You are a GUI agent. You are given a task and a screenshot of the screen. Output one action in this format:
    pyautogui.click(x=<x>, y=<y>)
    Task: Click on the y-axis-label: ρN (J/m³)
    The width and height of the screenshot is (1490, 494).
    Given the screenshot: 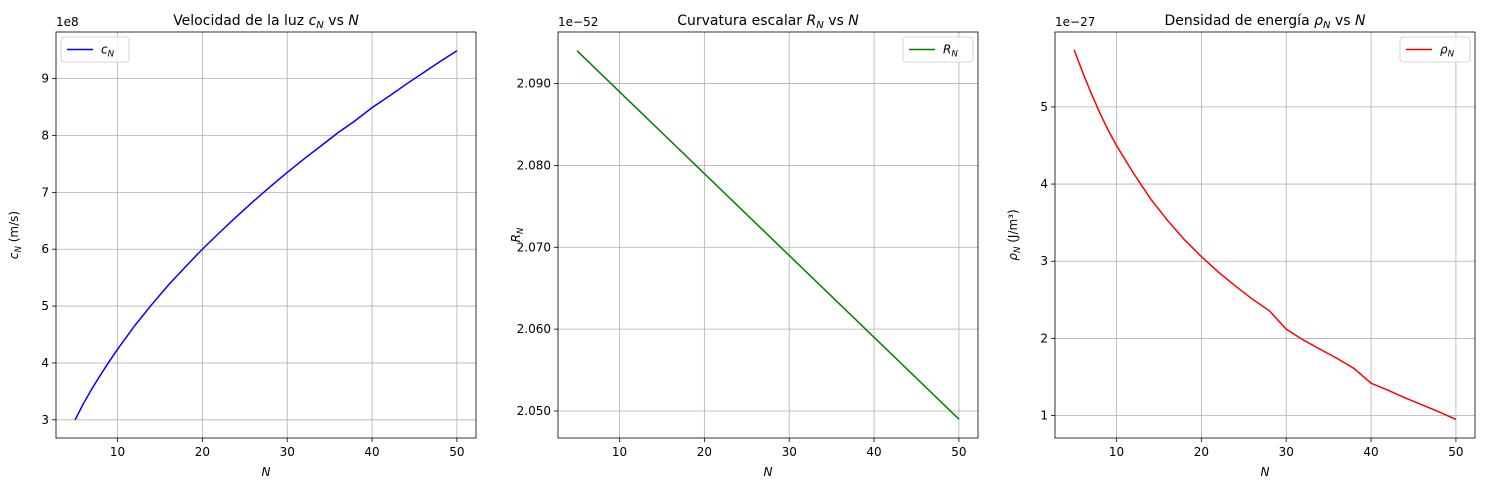 What is the action you would take?
    pyautogui.click(x=1014, y=234)
    